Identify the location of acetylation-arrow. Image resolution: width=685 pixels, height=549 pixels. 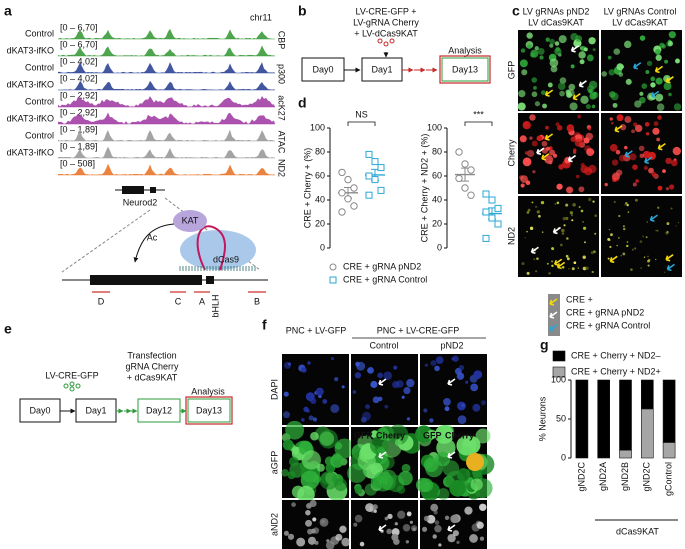
(154, 243).